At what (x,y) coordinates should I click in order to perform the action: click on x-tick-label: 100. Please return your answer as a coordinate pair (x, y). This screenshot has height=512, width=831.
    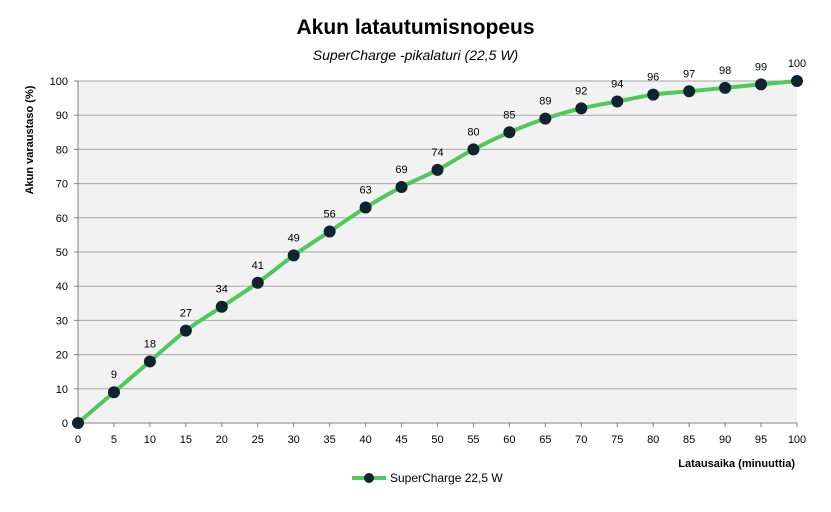
    Looking at the image, I should click on (797, 440).